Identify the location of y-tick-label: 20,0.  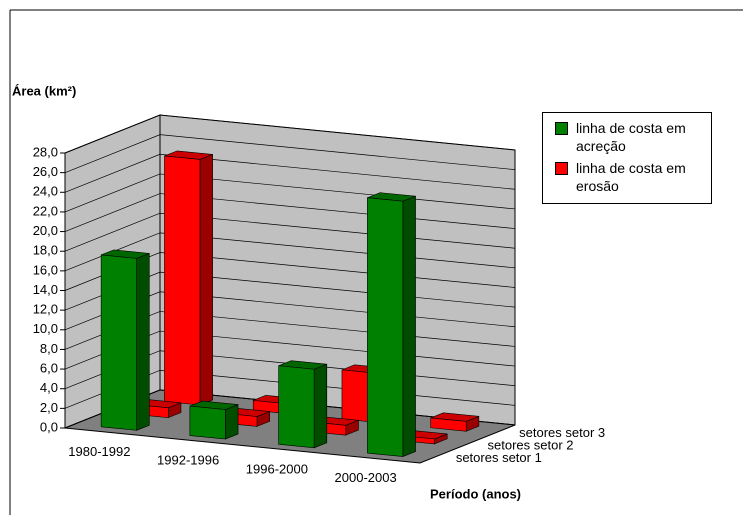
(45, 230).